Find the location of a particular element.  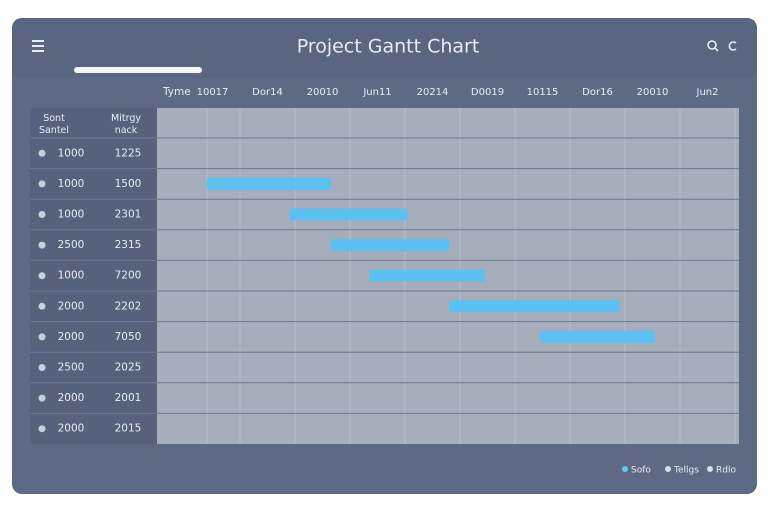

cell: 1225 is located at coordinates (128, 153).